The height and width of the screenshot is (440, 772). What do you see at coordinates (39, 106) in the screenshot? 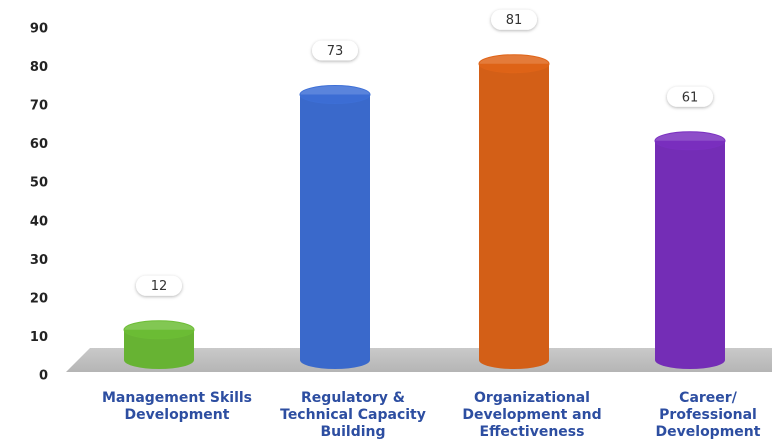
I see `y-tick-label: 70` at bounding box center [39, 106].